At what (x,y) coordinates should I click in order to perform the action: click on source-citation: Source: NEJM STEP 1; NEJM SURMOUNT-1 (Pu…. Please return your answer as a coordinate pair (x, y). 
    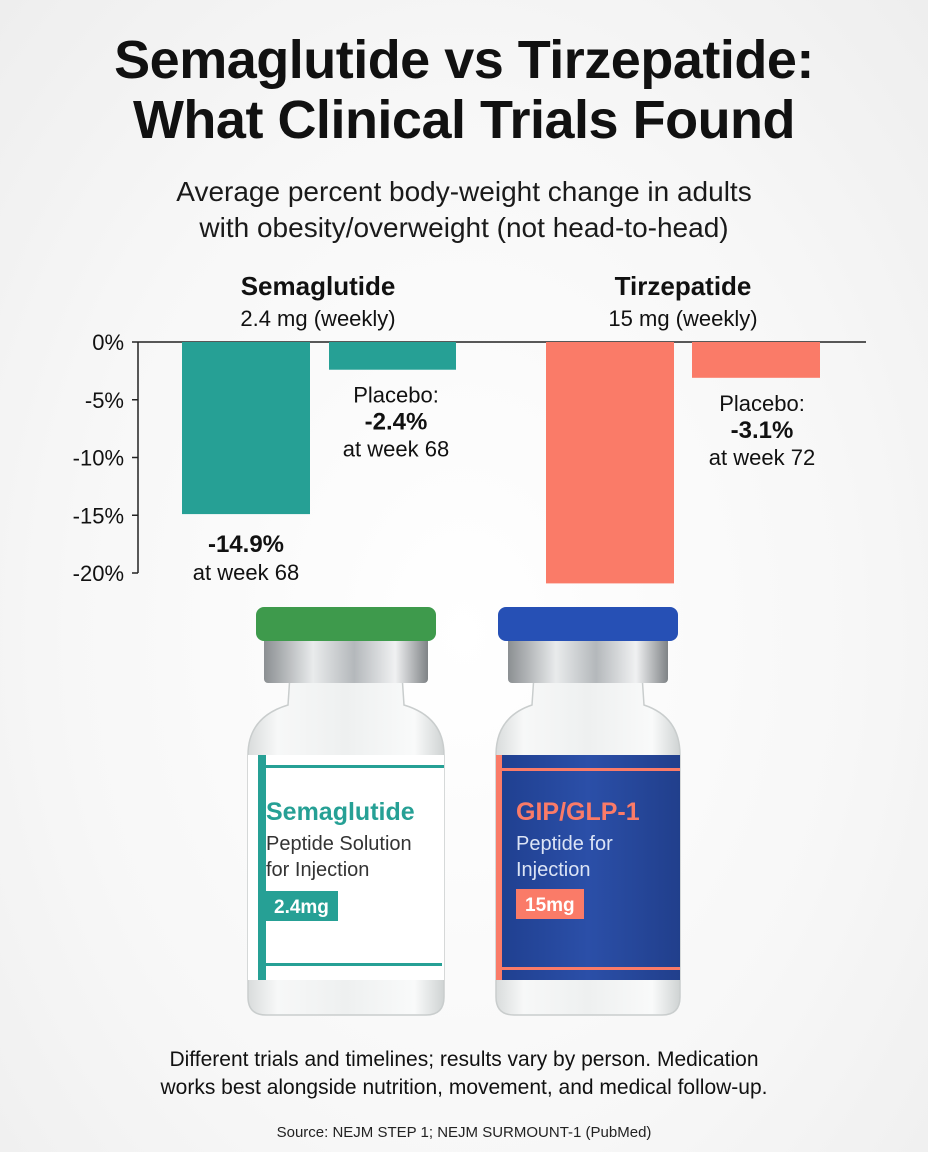
    Looking at the image, I should click on (464, 1132).